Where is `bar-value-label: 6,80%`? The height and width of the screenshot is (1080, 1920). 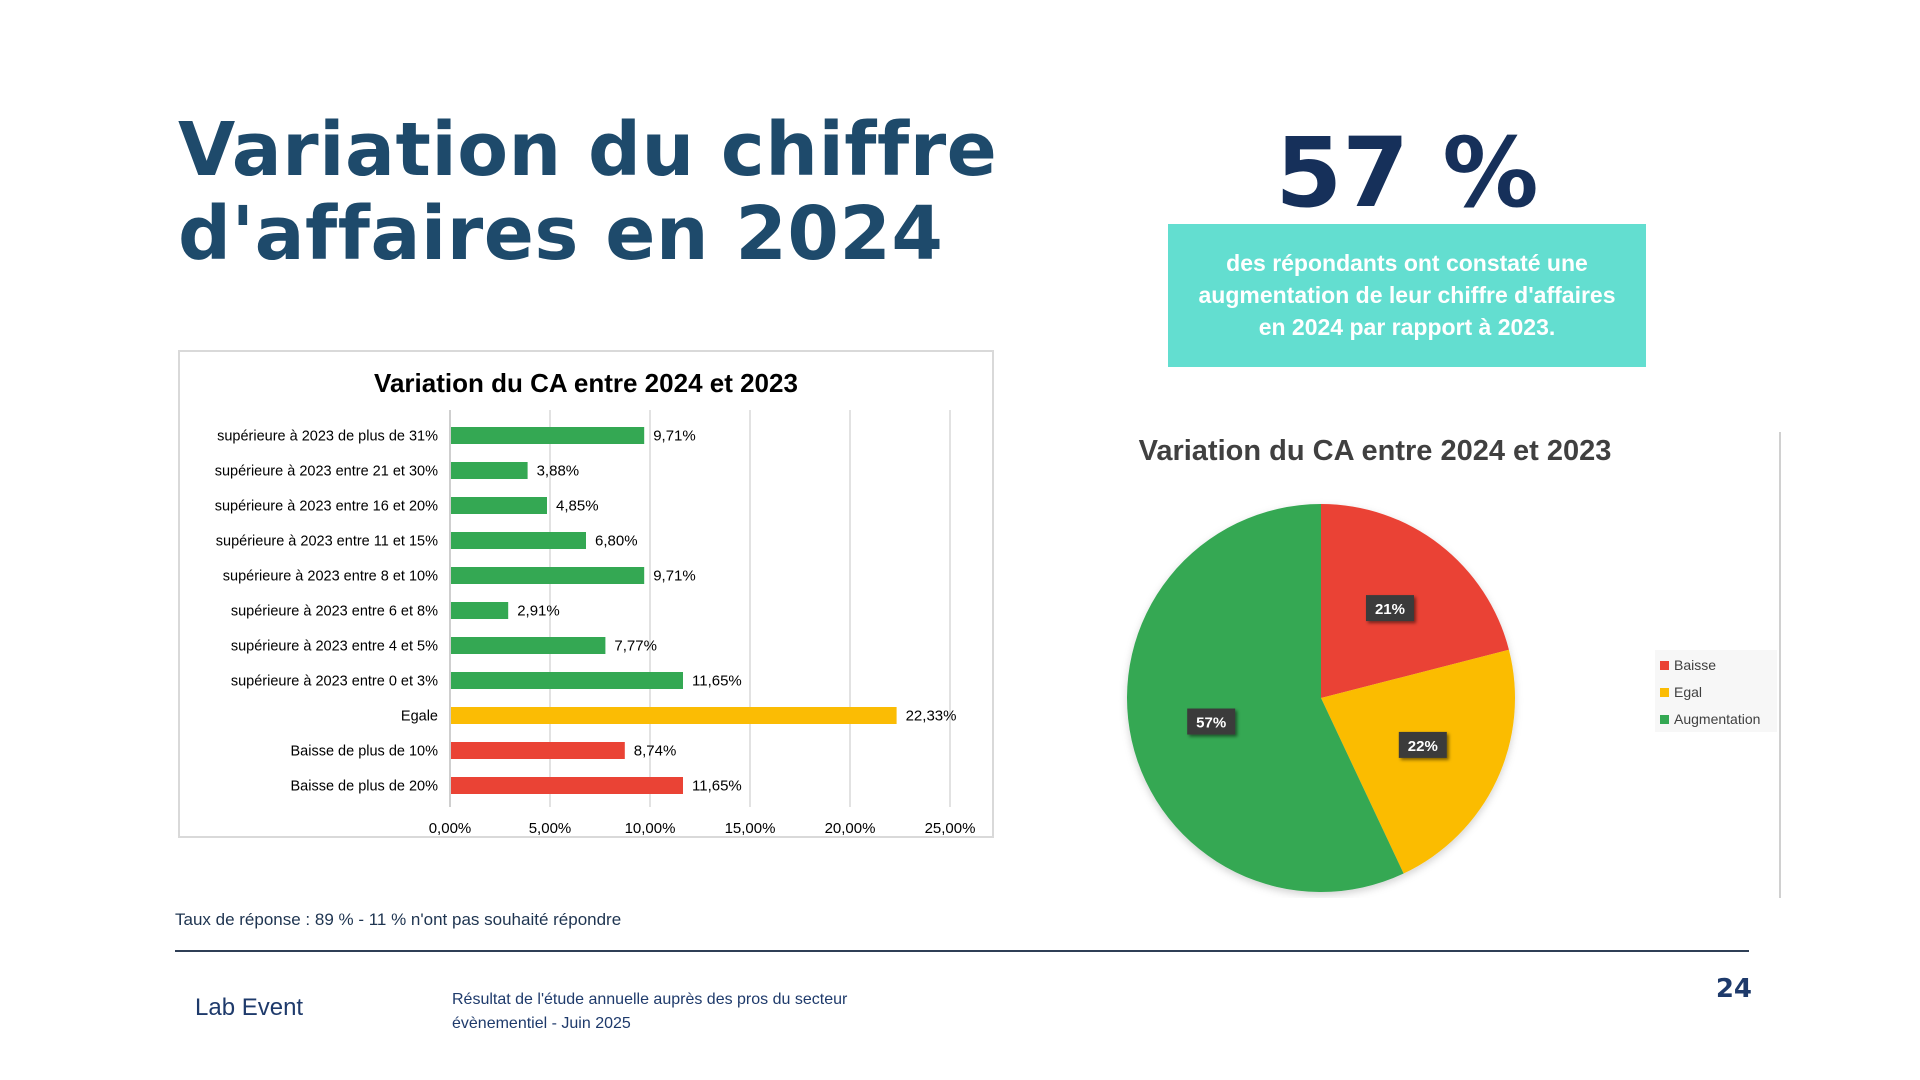 bar-value-label: 6,80% is located at coordinates (616, 541).